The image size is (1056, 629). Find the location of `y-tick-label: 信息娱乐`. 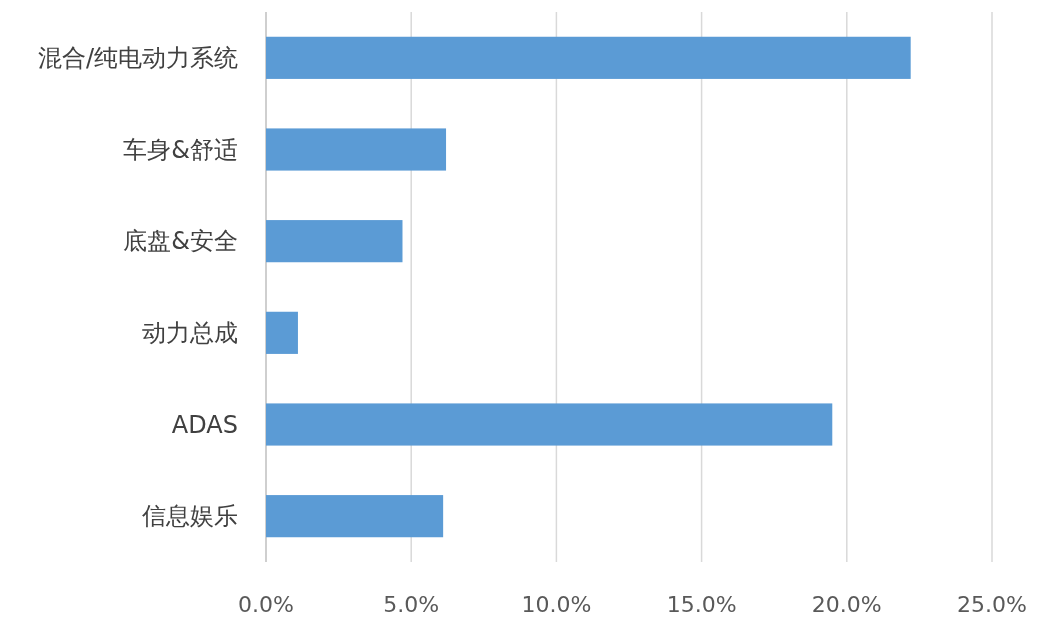

y-tick-label: 信息娱乐 is located at coordinates (190, 516).